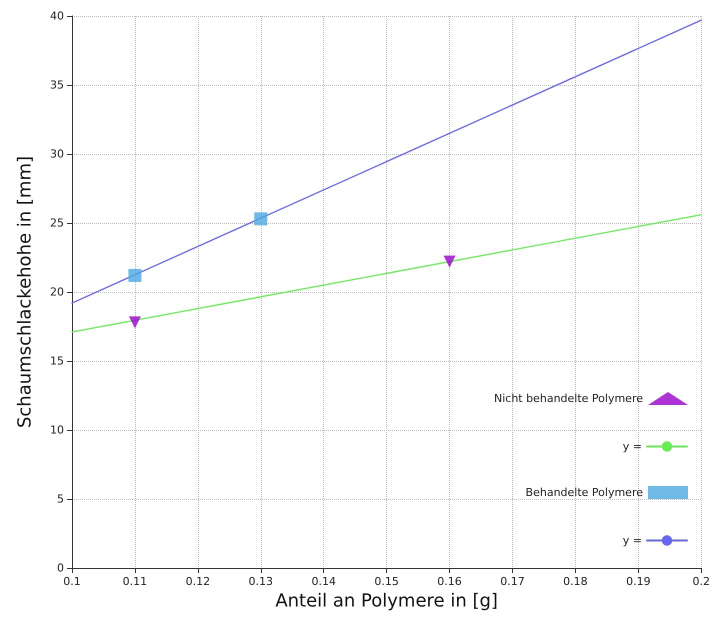 The width and height of the screenshot is (721, 623). What do you see at coordinates (57, 16) in the screenshot?
I see `y-tick-label: 40` at bounding box center [57, 16].